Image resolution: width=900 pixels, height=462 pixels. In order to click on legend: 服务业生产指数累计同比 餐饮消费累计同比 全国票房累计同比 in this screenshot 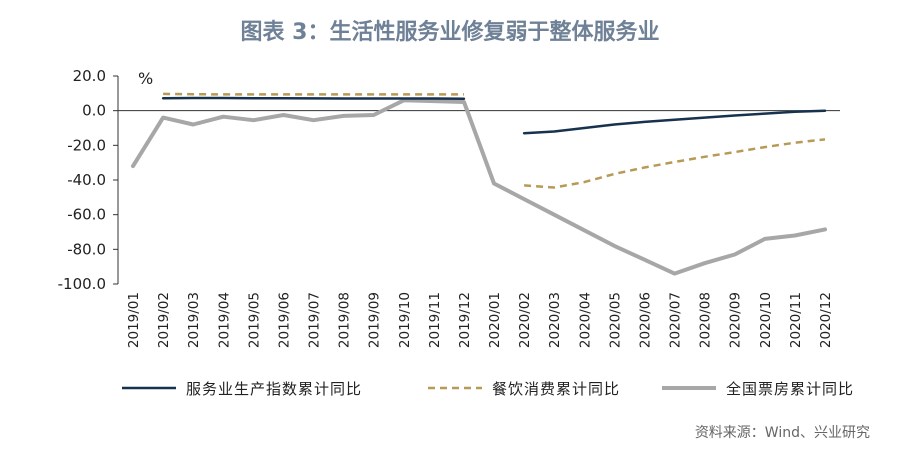, I will do `click(488, 389)`.